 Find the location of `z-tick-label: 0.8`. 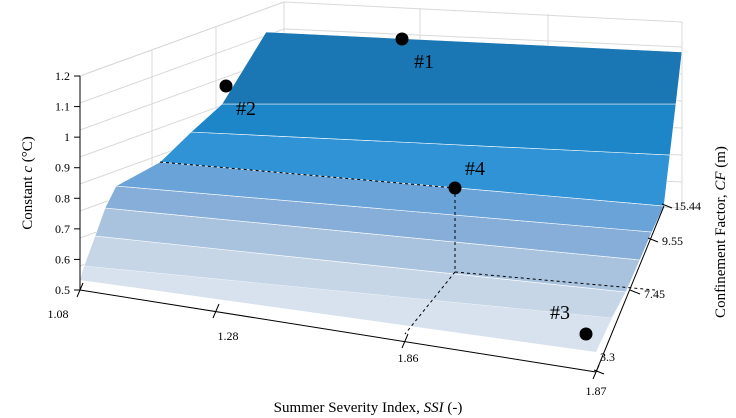

z-tick-label: 0.8 is located at coordinates (62, 198).